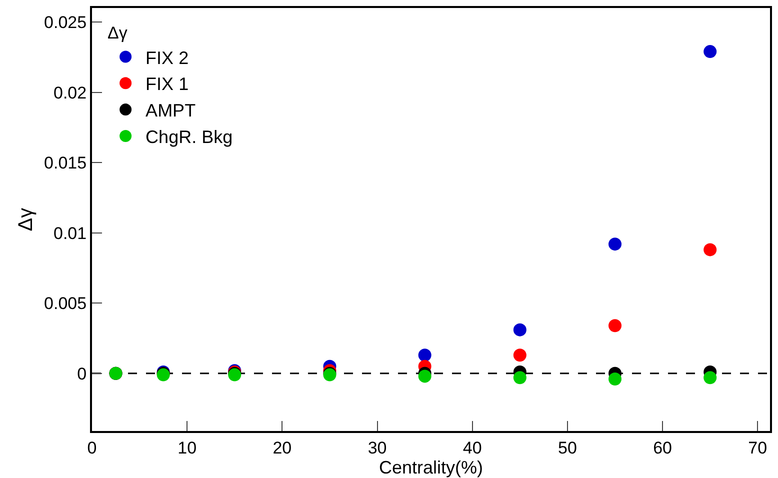 This screenshot has width=778, height=478. Describe the element at coordinates (171, 110) in the screenshot. I see `legend-label: AMPT` at that location.